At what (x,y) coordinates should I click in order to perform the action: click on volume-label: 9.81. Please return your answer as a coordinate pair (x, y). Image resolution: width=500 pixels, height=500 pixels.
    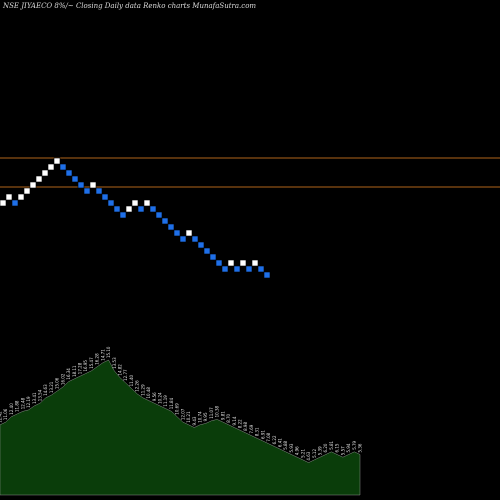
    Looking at the image, I should click on (222, 415).